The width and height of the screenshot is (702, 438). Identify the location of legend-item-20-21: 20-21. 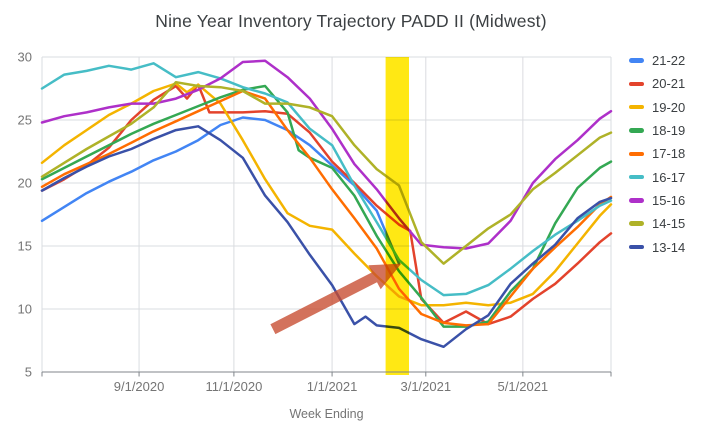
(657, 83).